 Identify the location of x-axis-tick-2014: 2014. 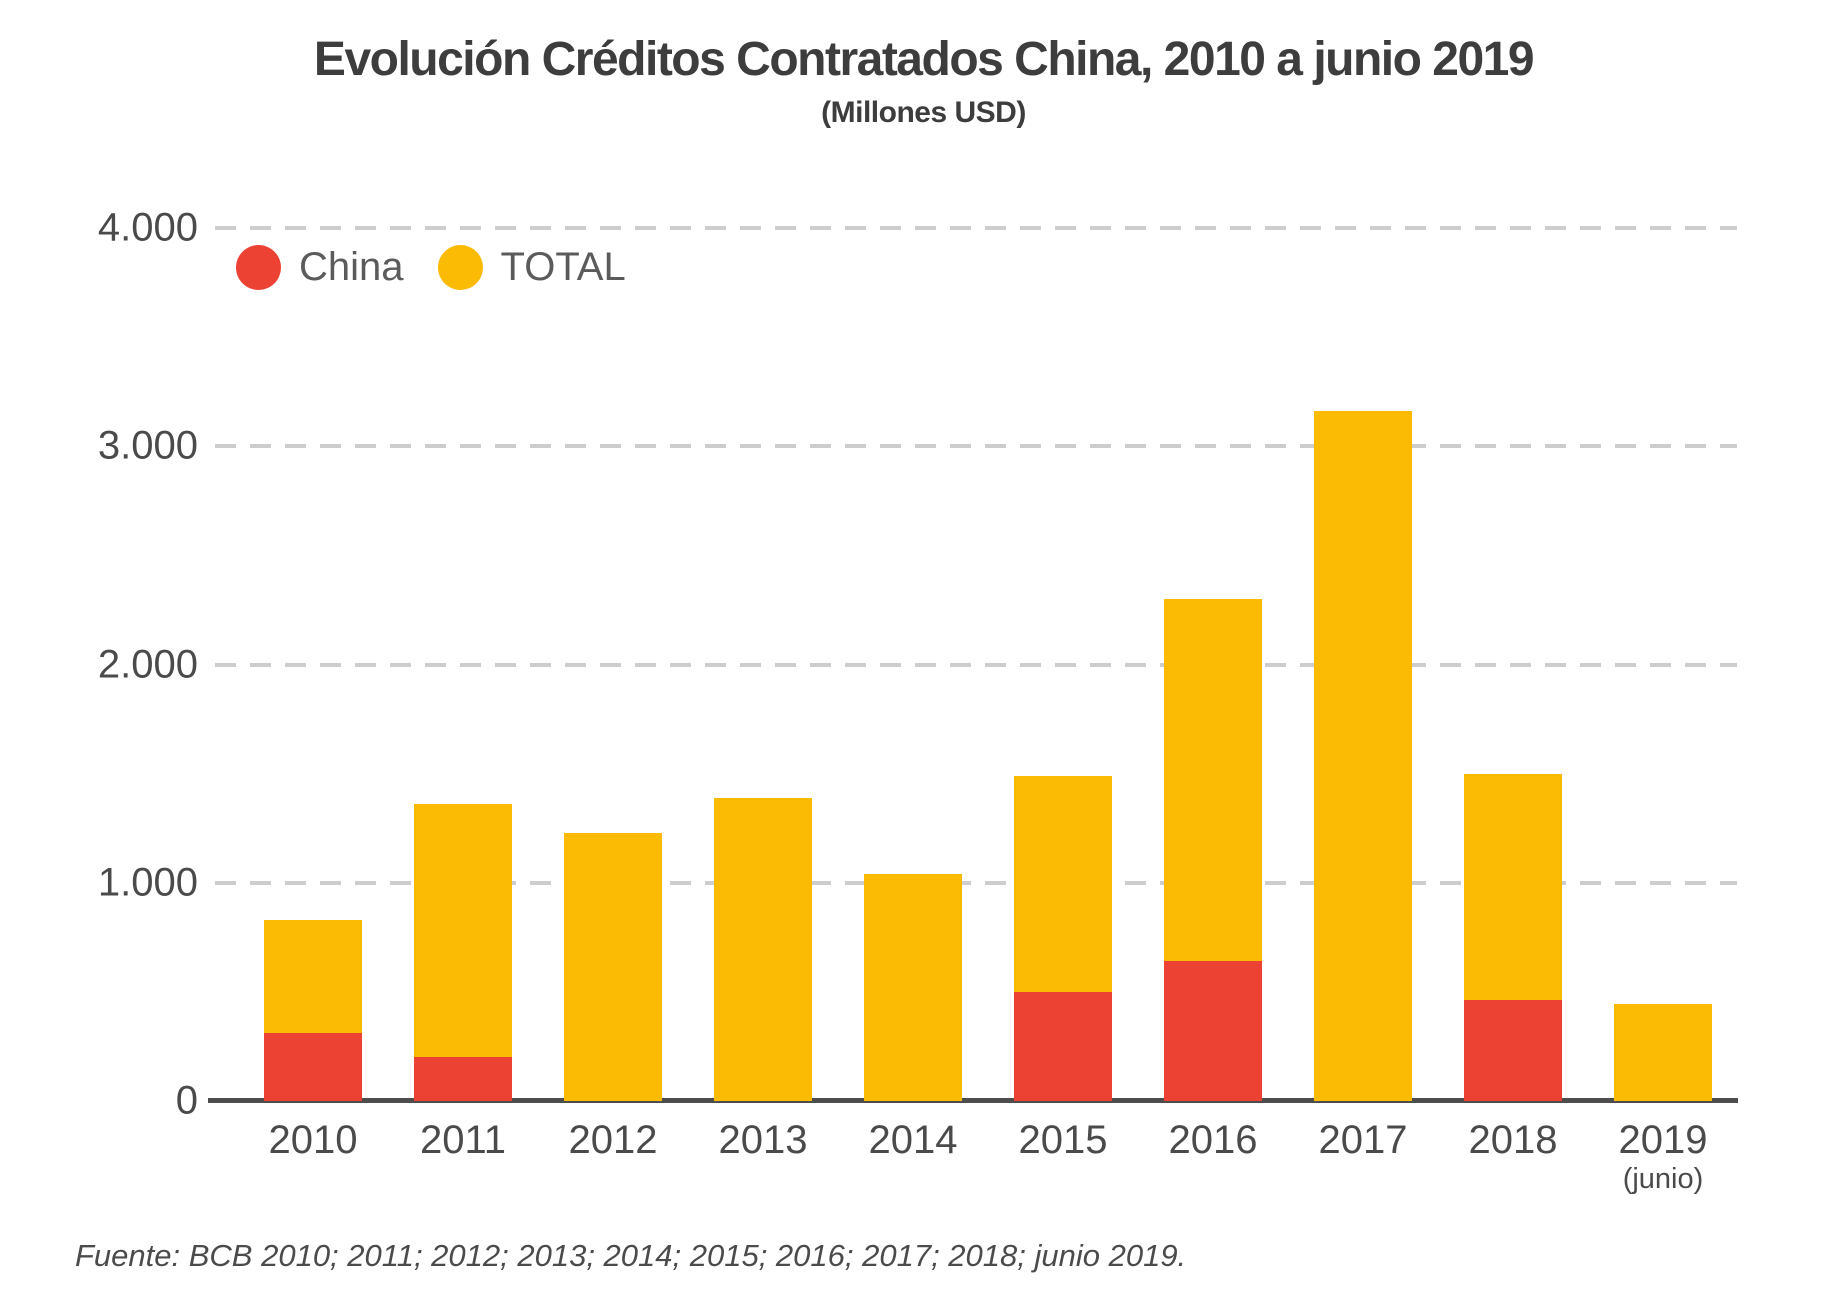
(913, 1140).